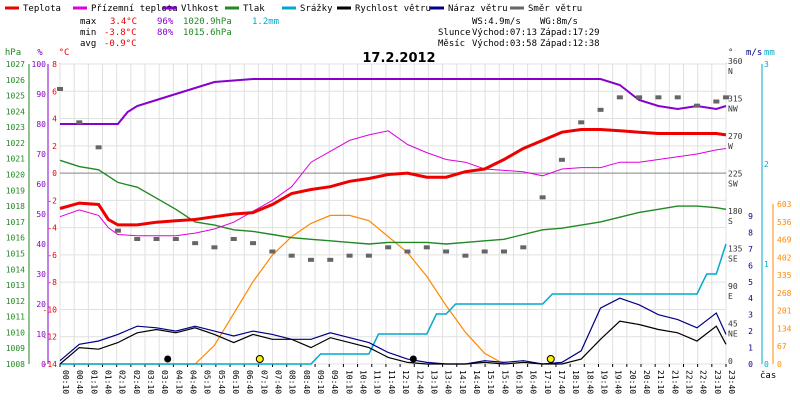 Image resolution: width=800 pixels, height=400 pixels. What do you see at coordinates (41, 334) in the screenshot?
I see `tick-humidity: 10` at bounding box center [41, 334].